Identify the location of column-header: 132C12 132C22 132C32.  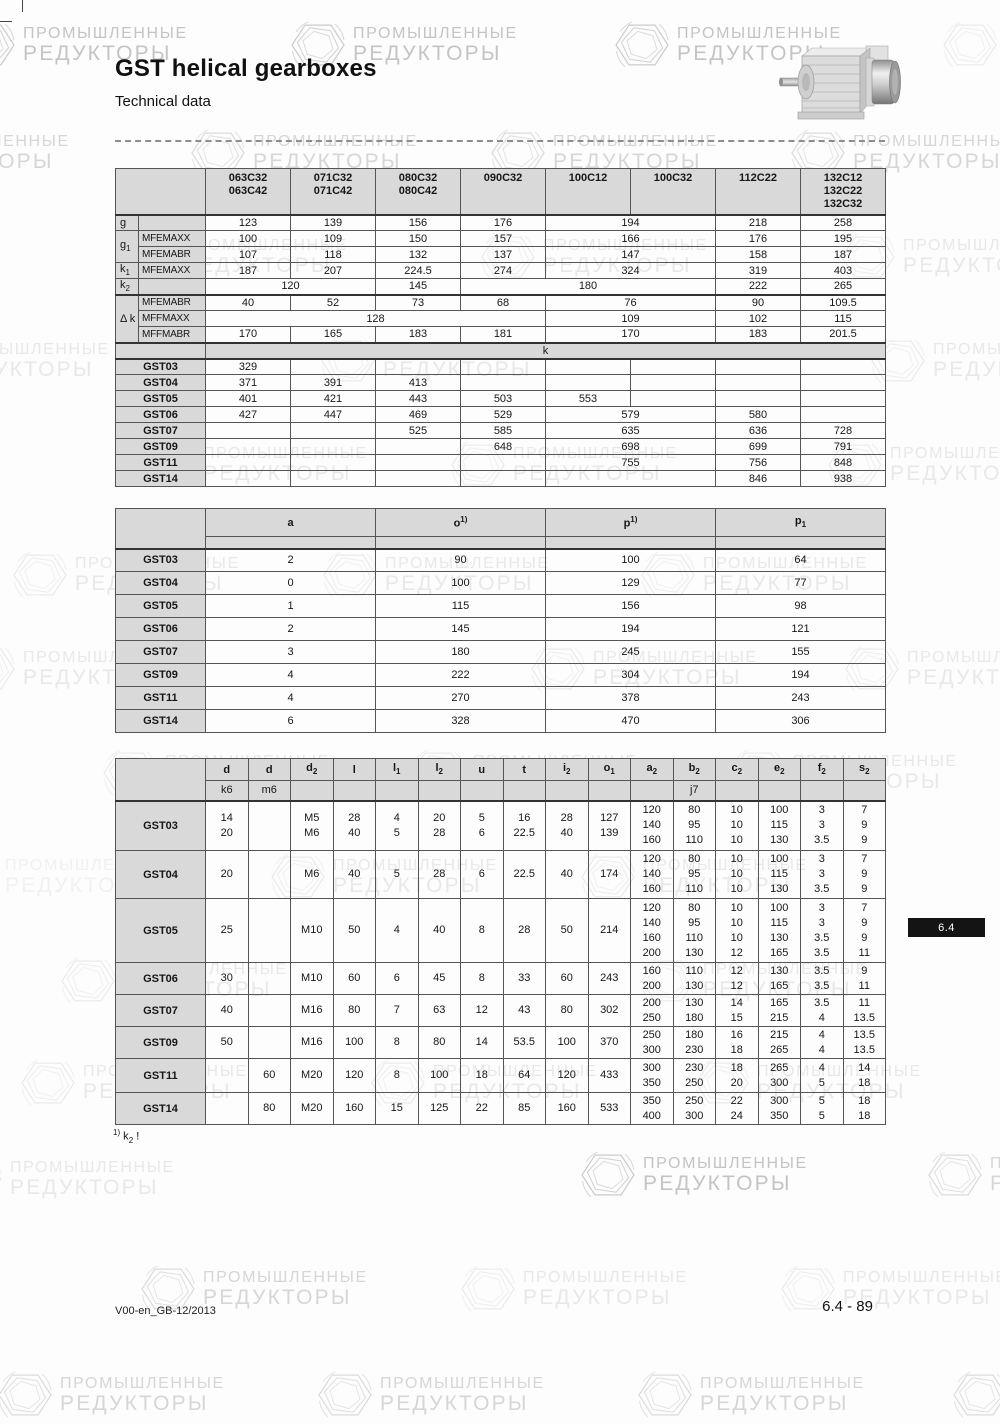
(843, 191).